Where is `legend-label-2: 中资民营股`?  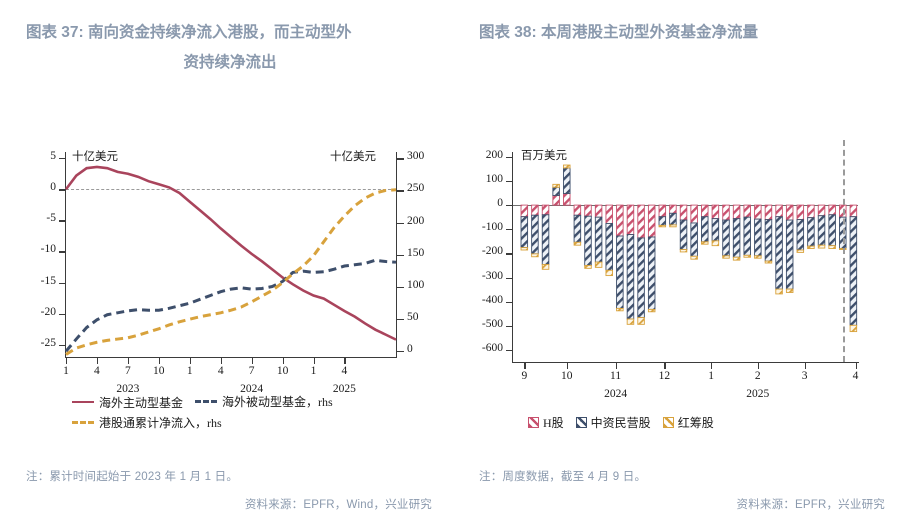
legend-label-2: 中资民营股 is located at coordinates (620, 423).